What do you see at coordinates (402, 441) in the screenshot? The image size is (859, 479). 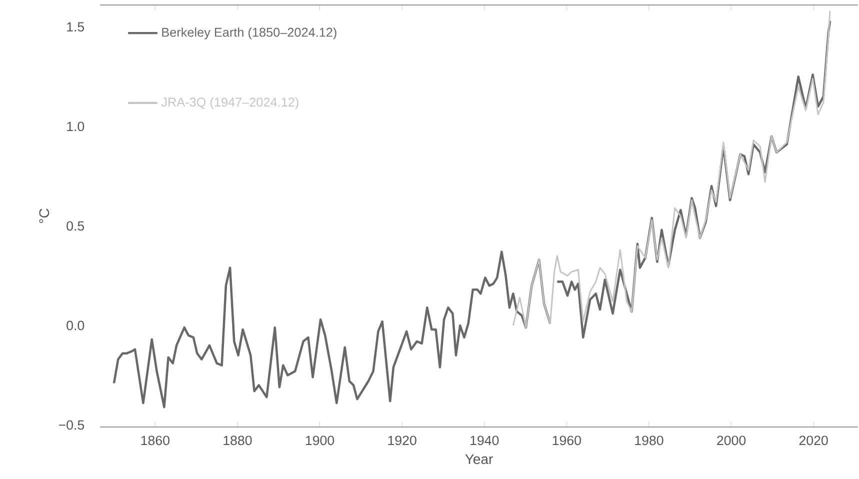 I see `x-tick-label: 1920` at bounding box center [402, 441].